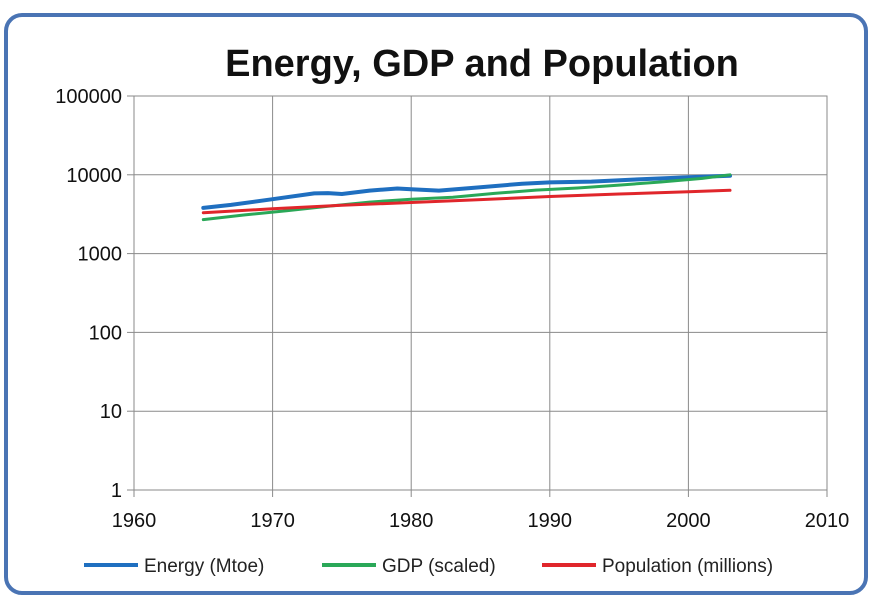 This screenshot has width=876, height=601. What do you see at coordinates (116, 491) in the screenshot?
I see `y-tick-label: 1` at bounding box center [116, 491].